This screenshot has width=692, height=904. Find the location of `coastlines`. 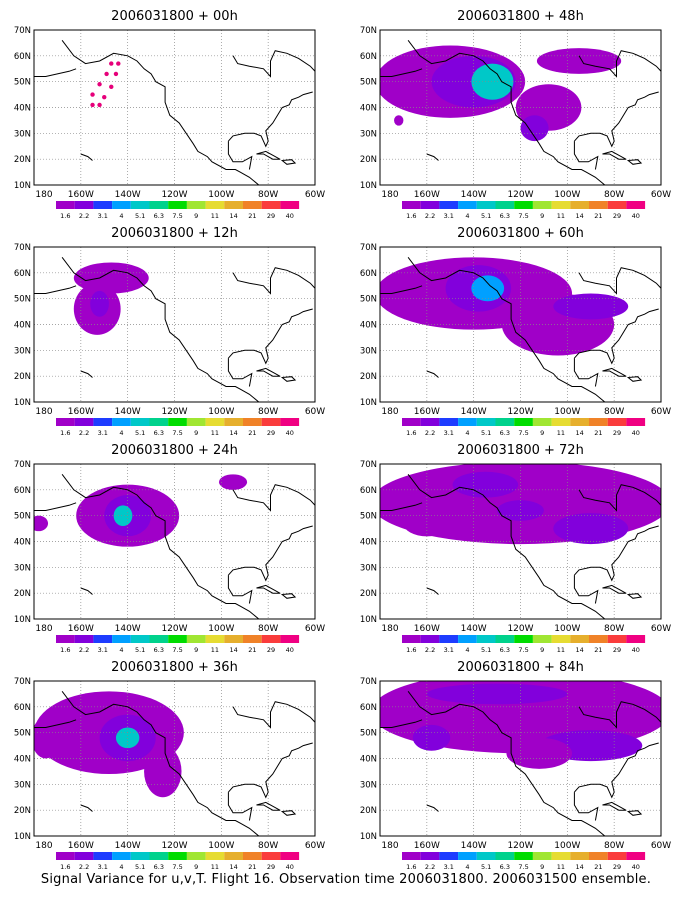

coastlines is located at coordinates (174, 546).